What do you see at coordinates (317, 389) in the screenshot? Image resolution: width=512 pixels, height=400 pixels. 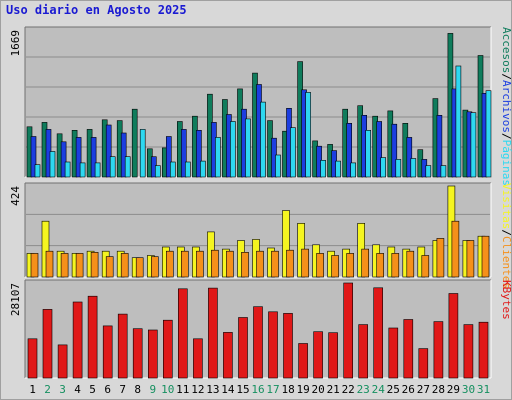 I see `x-tick-label-day-20: 20` at bounding box center [317, 389].